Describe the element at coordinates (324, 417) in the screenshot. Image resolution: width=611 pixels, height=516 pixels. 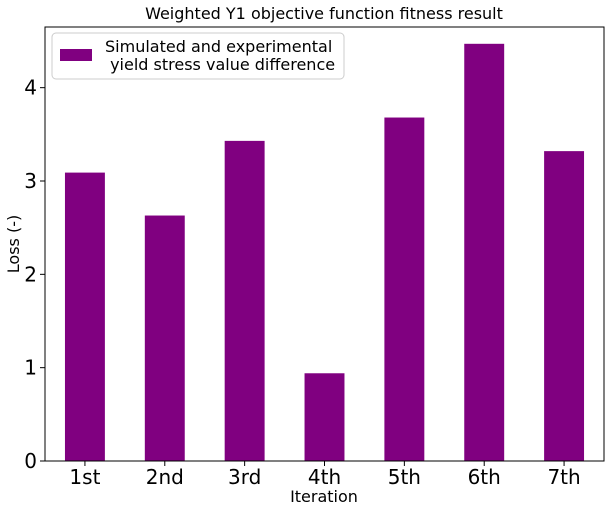
I see `bar-4th` at that location.